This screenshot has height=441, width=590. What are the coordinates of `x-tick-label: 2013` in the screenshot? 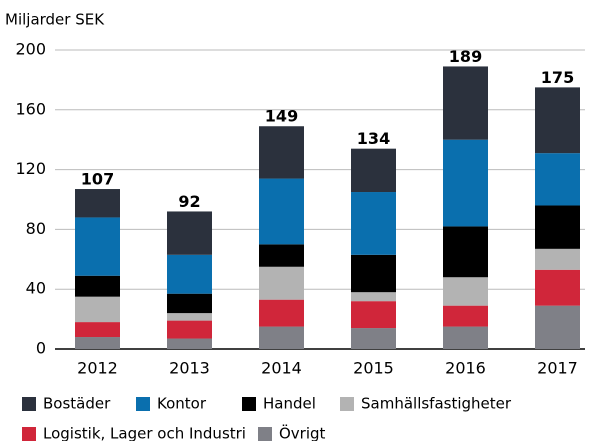 It's located at (189, 368).